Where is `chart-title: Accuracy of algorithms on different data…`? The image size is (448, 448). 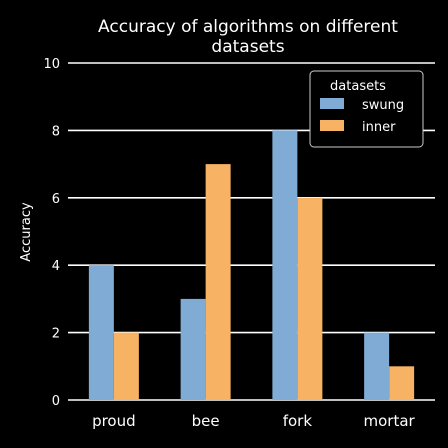
chart-title: Accuracy of algorithms on different data… is located at coordinates (248, 37).